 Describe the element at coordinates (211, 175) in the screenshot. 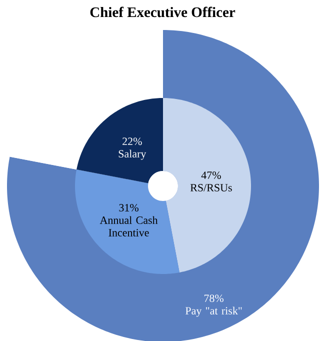

I see `data-label: 47%` at that location.